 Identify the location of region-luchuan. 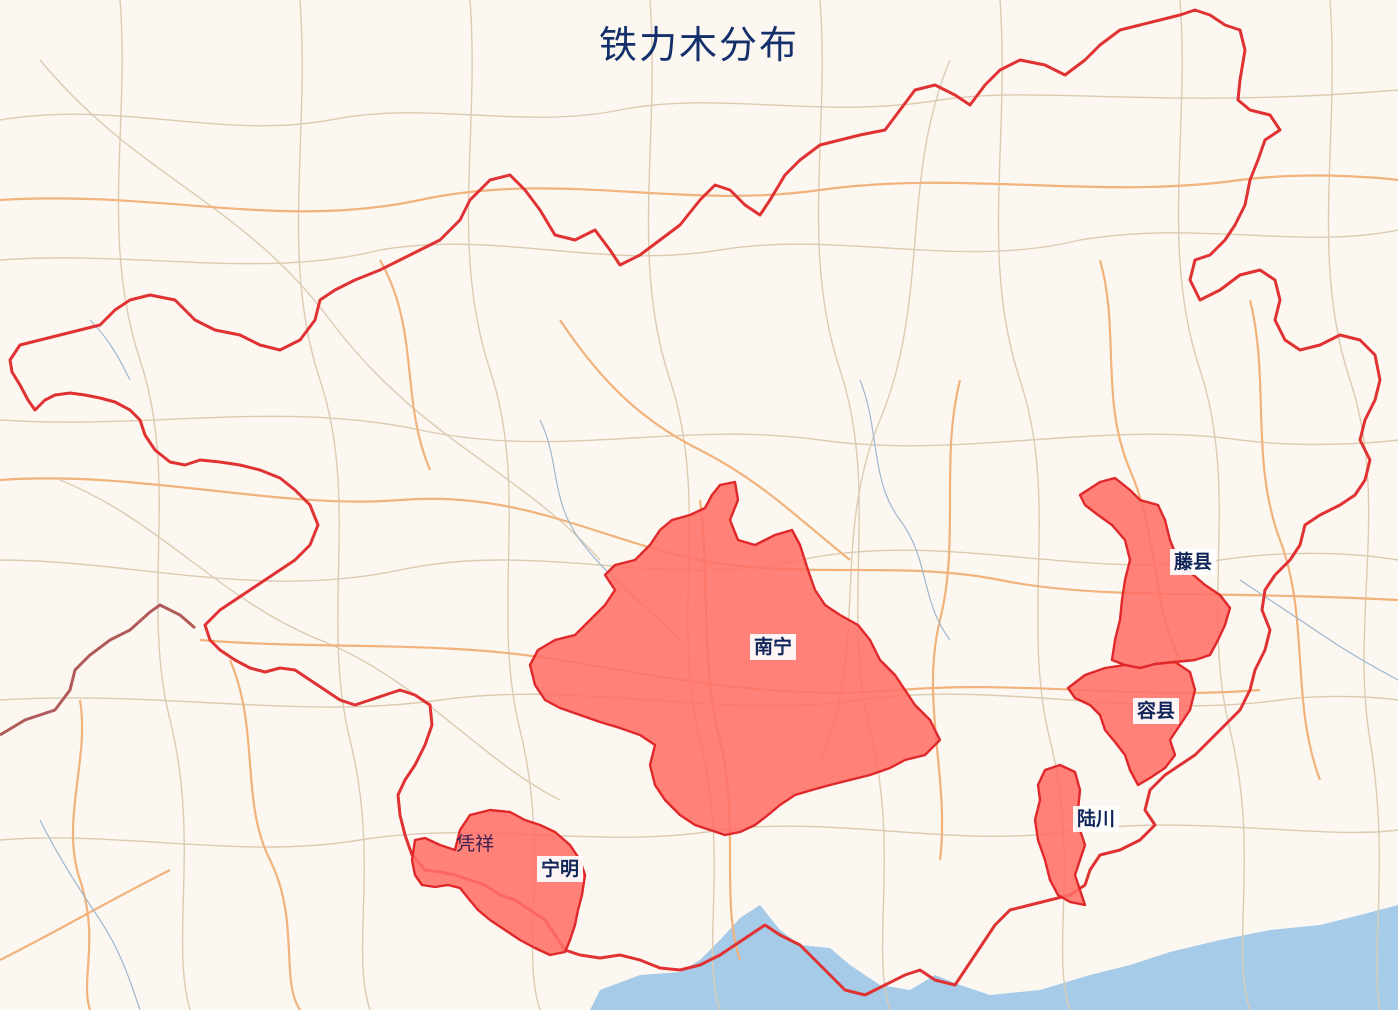
(1060, 835).